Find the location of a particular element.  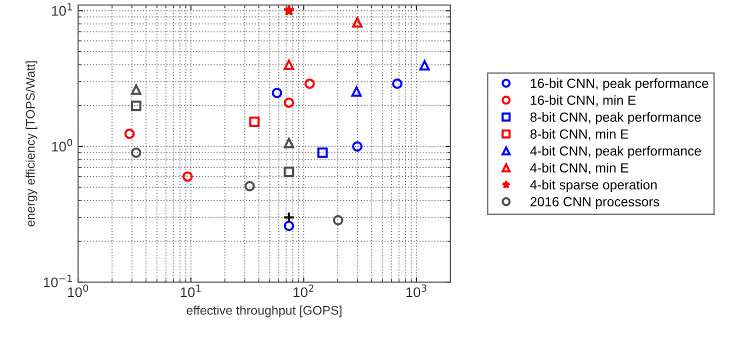

legend-label: 4-bit CNN, min E is located at coordinates (579, 168).